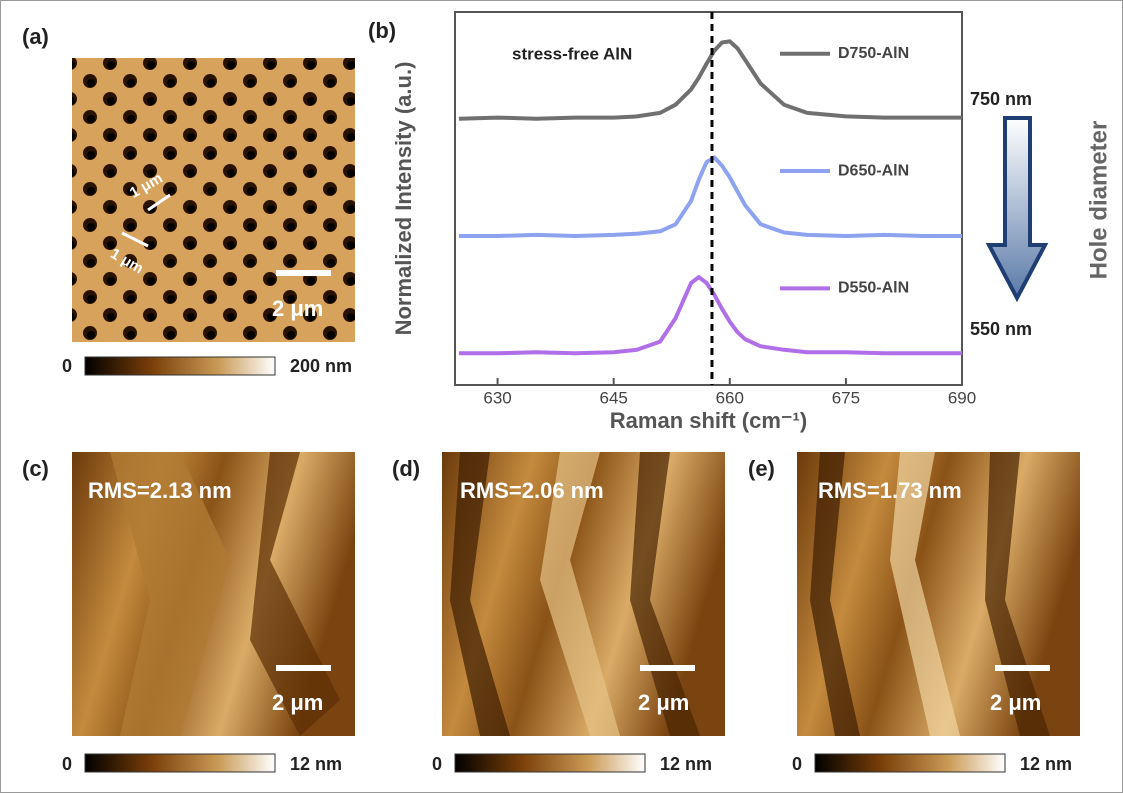 The image size is (1123, 793). Describe the element at coordinates (572, 53) in the screenshot. I see `annotation: stress-free AlN` at that location.